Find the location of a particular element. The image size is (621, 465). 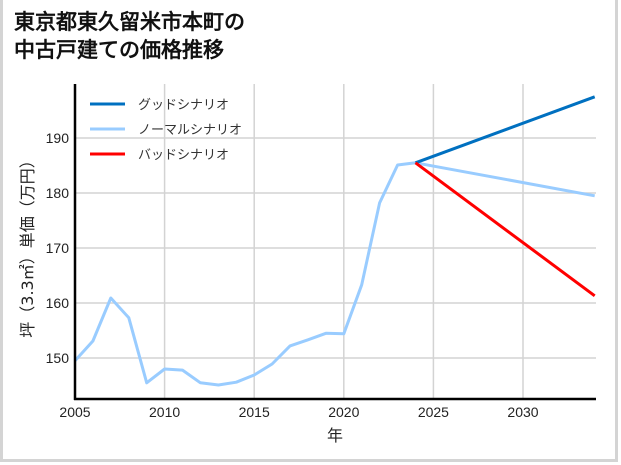

x-tick-label: 2005 is located at coordinates (74, 412).